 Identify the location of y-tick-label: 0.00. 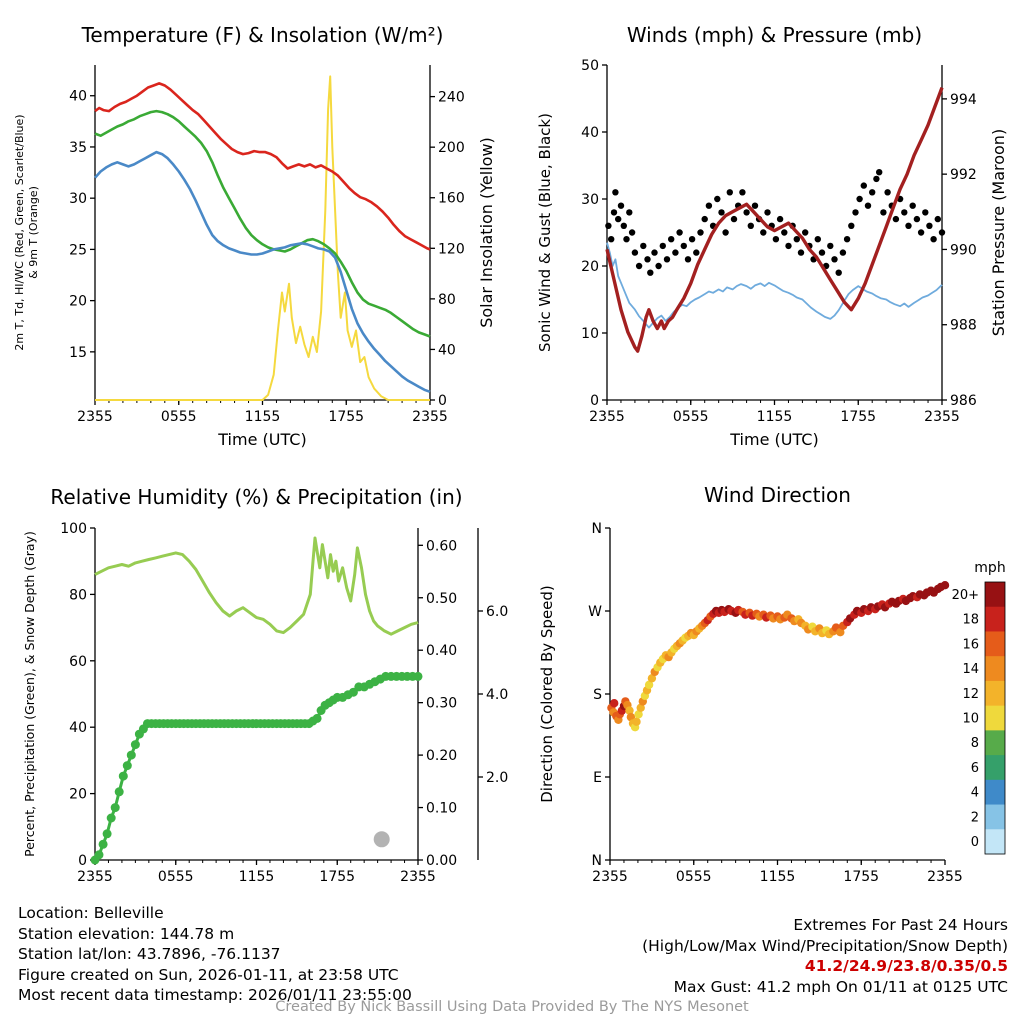
(441, 861).